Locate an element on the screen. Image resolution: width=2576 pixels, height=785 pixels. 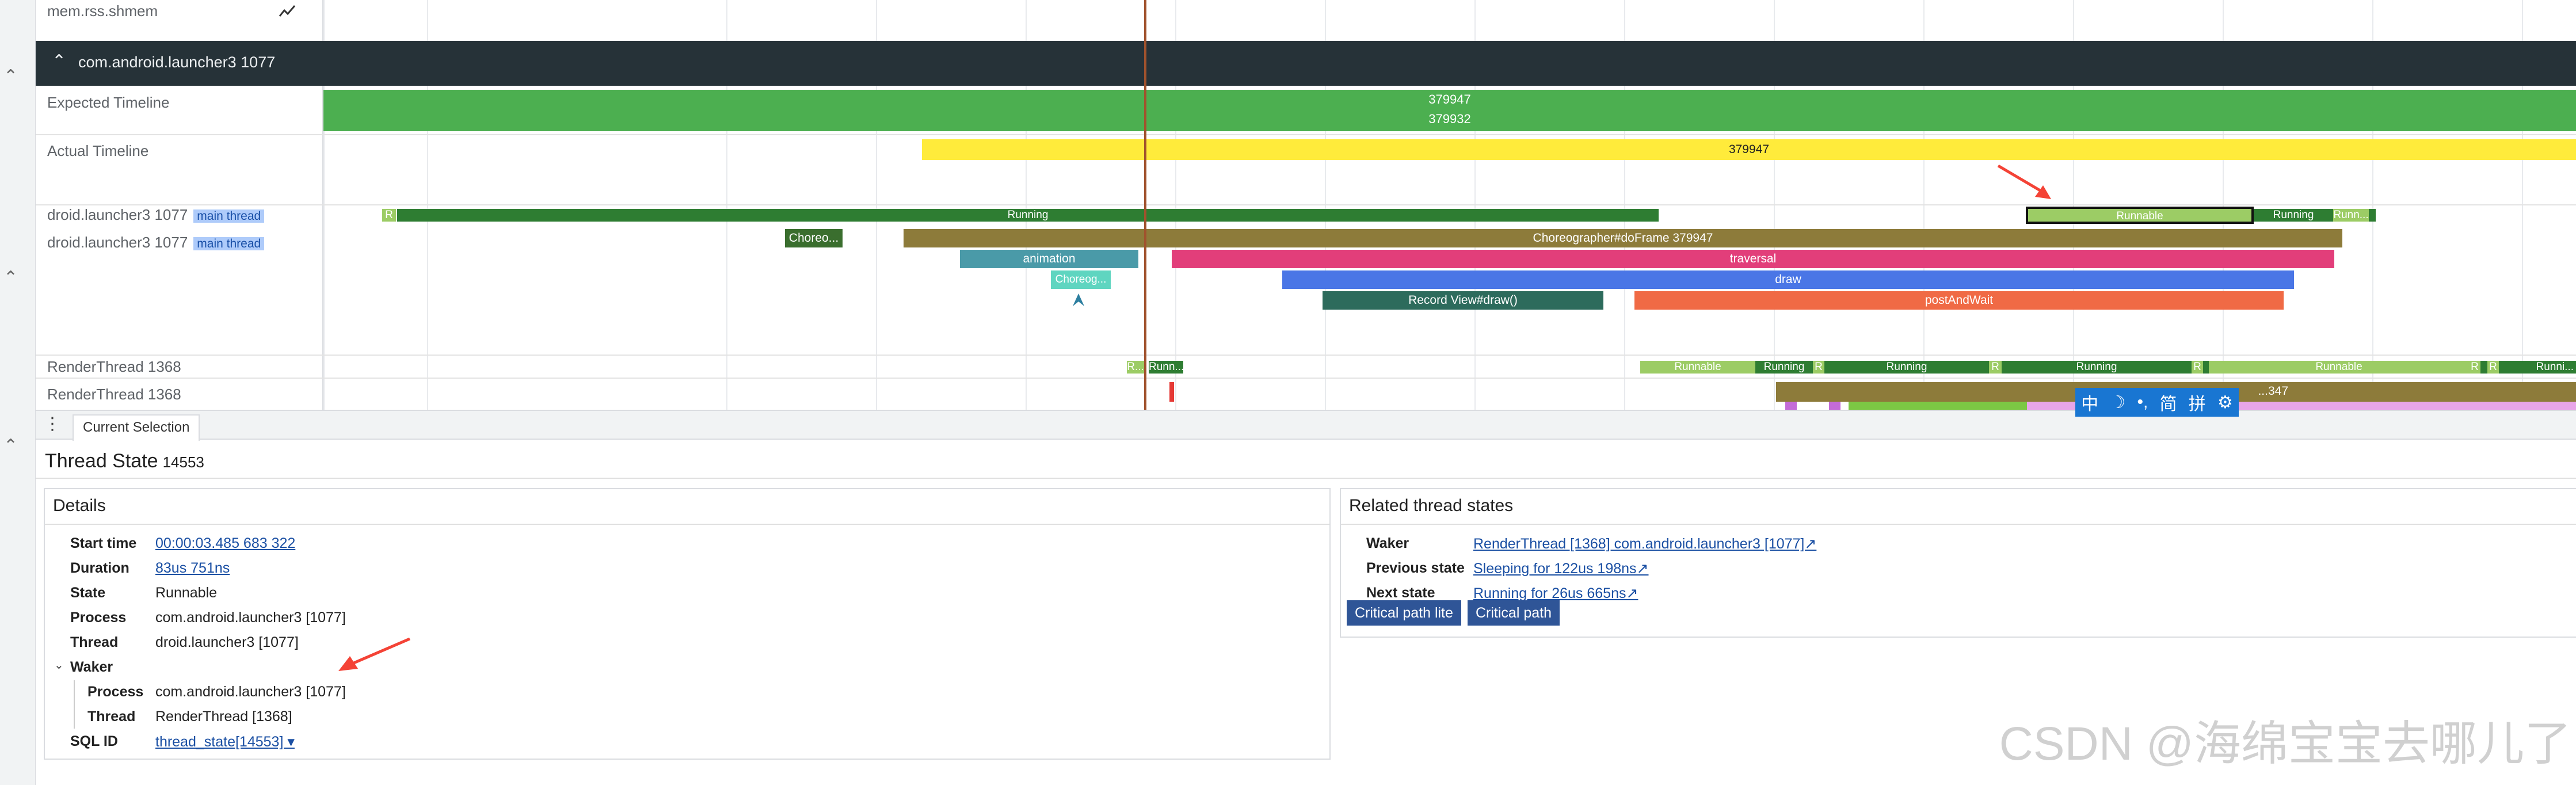
waker-process-label: Process is located at coordinates (115, 692).